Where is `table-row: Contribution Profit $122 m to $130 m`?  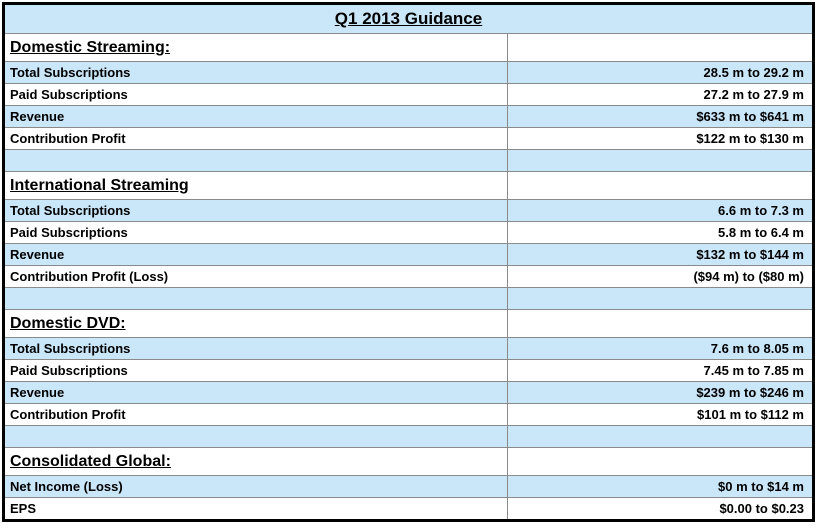 table-row: Contribution Profit $122 m to $130 m is located at coordinates (408, 138).